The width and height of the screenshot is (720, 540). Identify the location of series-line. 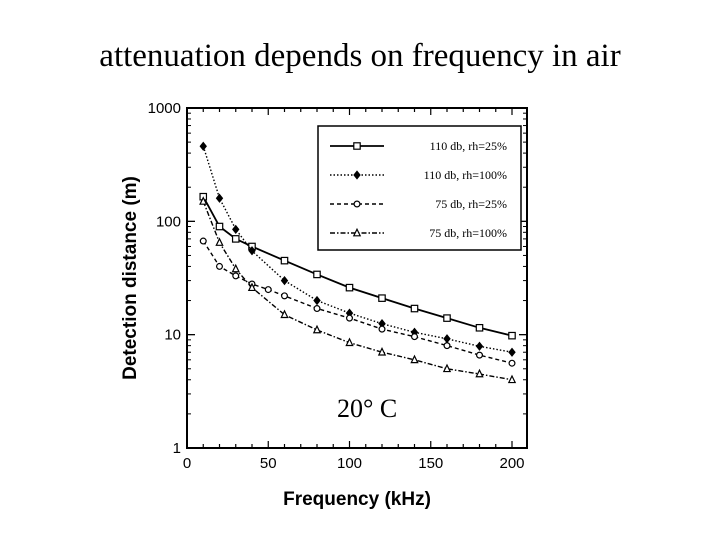
(357, 291).